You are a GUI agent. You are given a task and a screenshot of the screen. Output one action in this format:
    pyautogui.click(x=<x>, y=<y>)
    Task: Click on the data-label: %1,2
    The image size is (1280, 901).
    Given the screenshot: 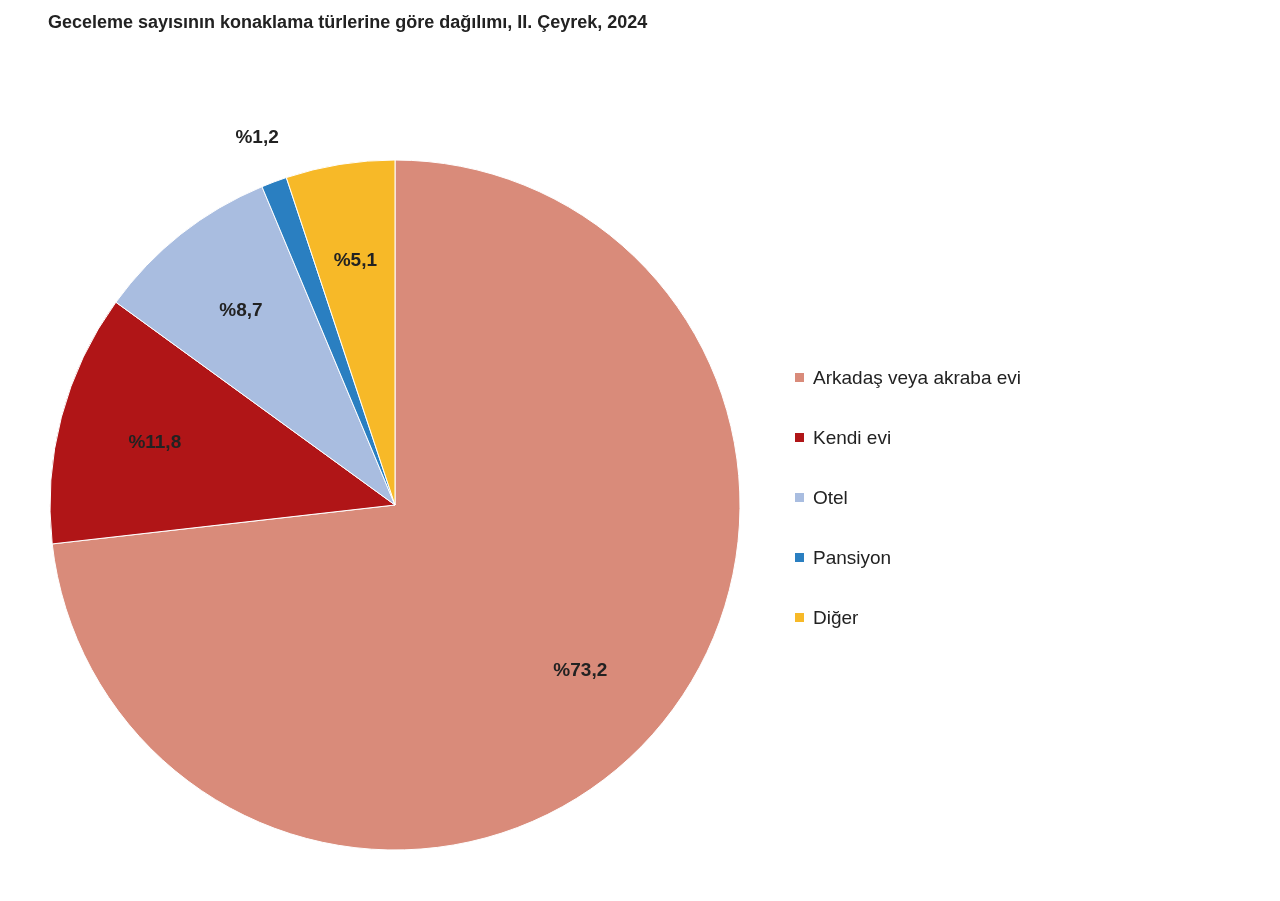 What is the action you would take?
    pyautogui.click(x=257, y=136)
    